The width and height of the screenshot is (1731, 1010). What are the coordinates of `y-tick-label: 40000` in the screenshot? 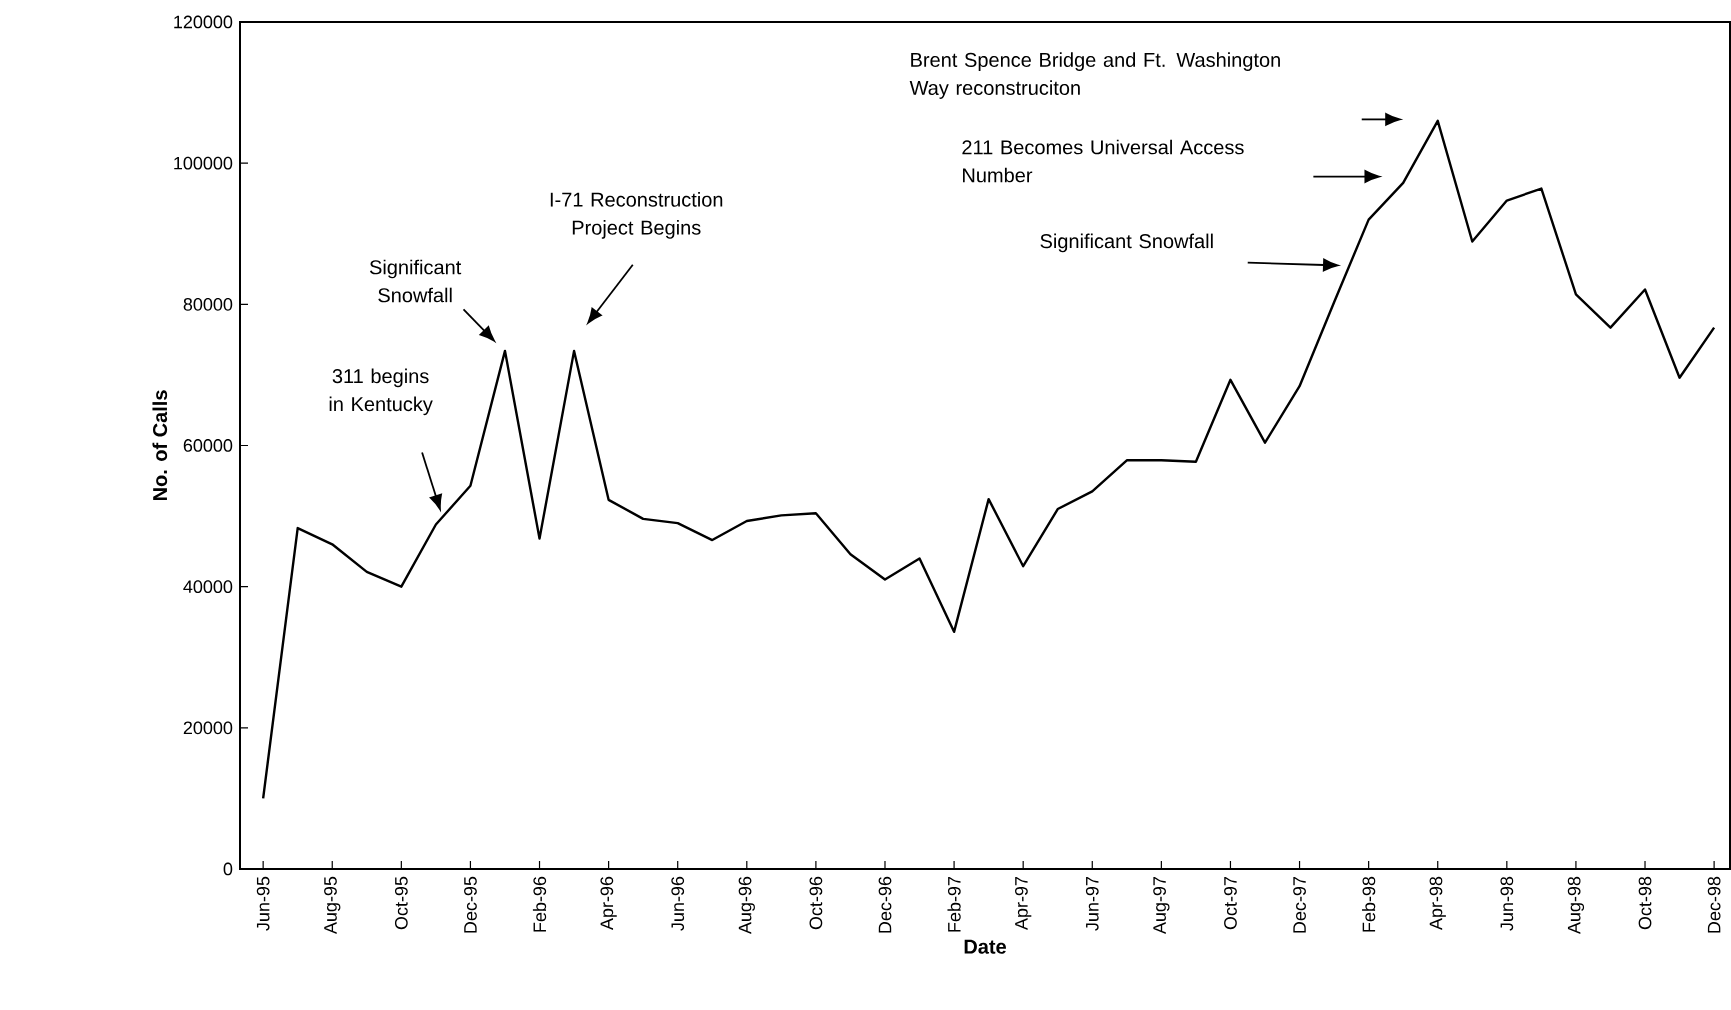 It's located at (208, 587).